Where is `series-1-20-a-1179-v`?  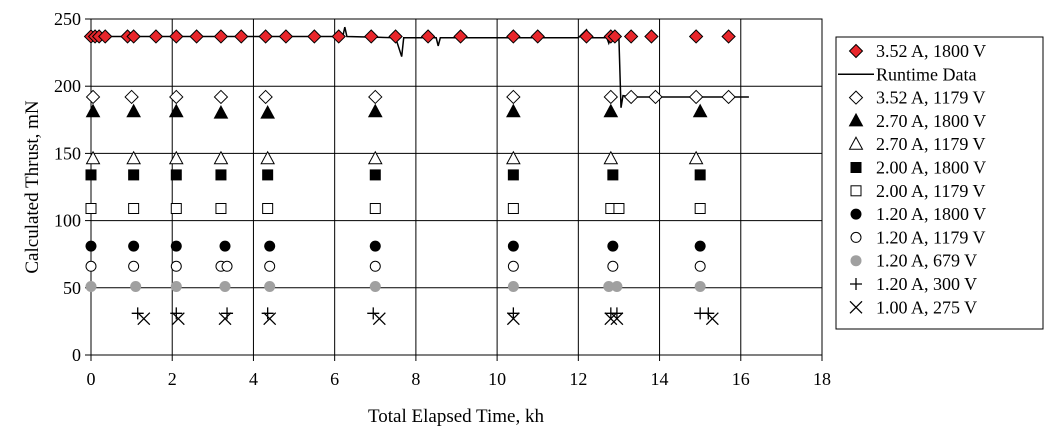
series-1-20-a-1179-v is located at coordinates (395, 266).